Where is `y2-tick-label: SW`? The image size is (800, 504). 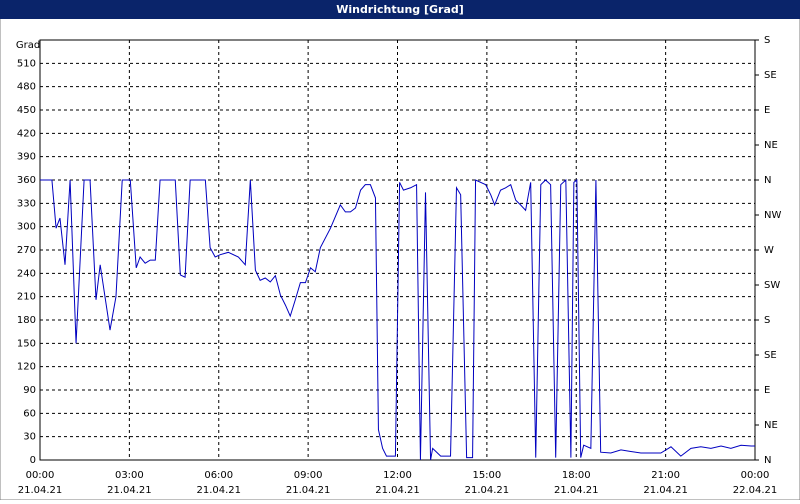
y2-tick-label: SW is located at coordinates (772, 285).